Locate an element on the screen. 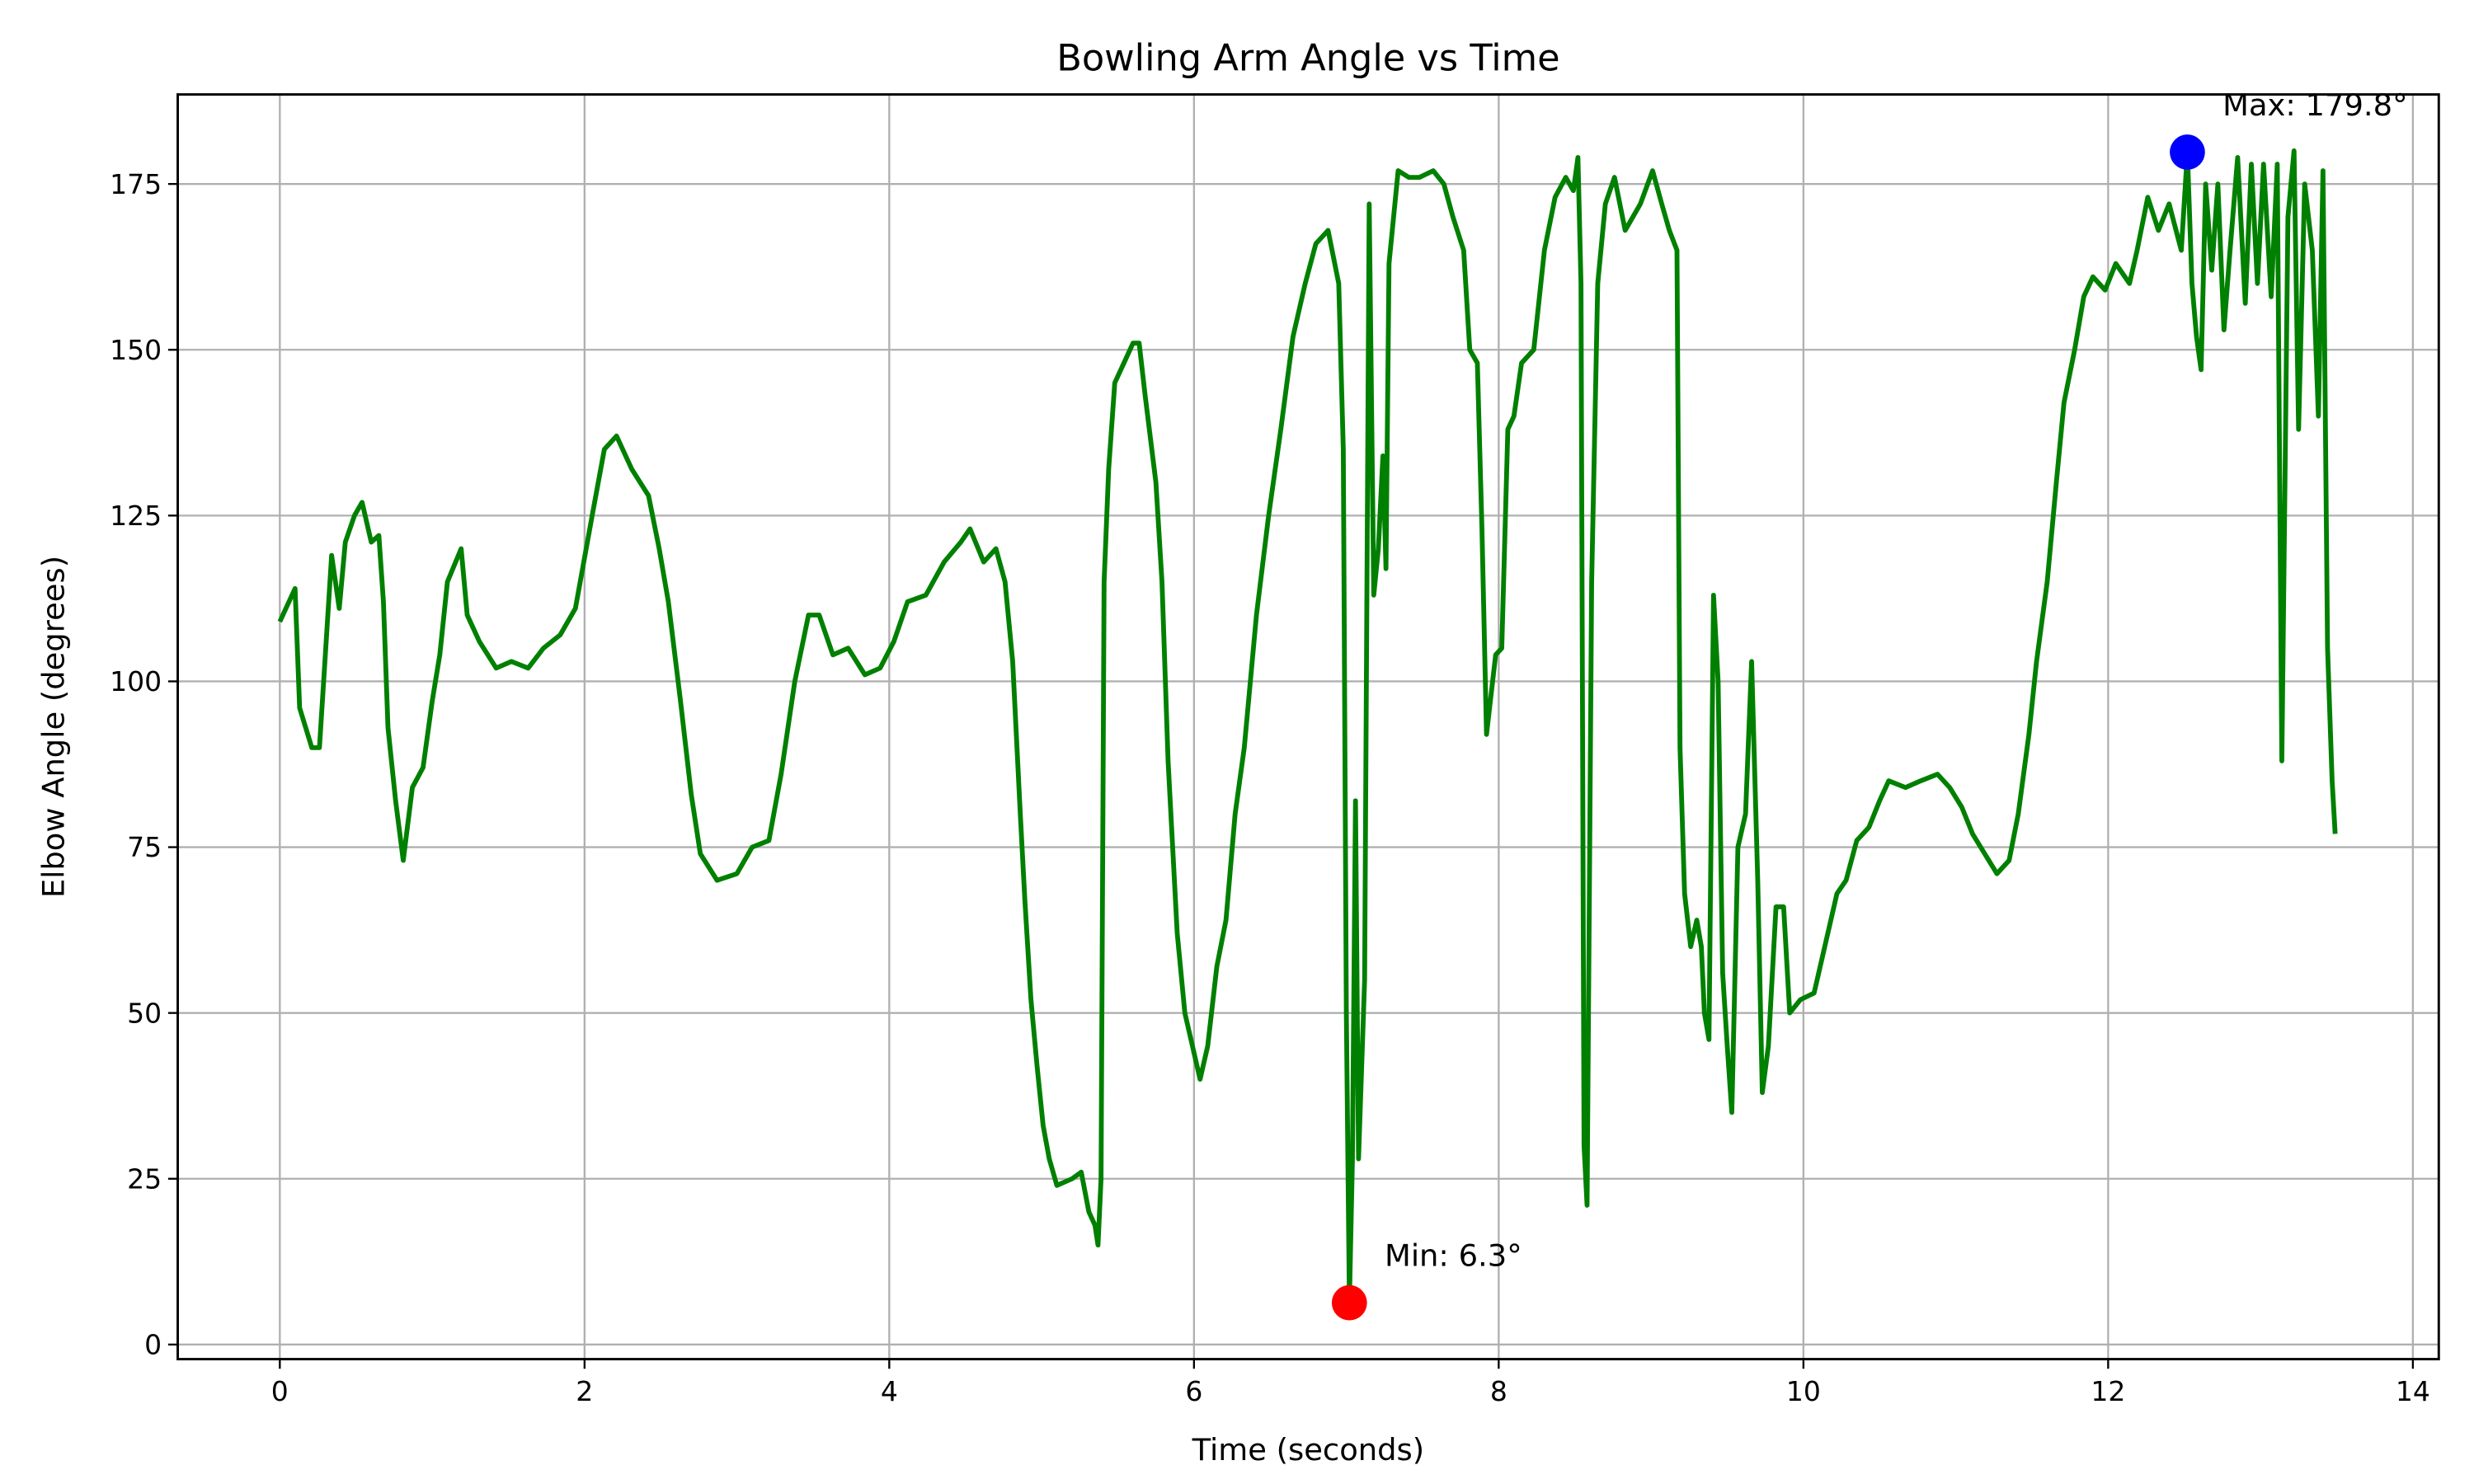 This screenshot has width=2474, height=1484. y-tick-label: 100 is located at coordinates (136, 681).